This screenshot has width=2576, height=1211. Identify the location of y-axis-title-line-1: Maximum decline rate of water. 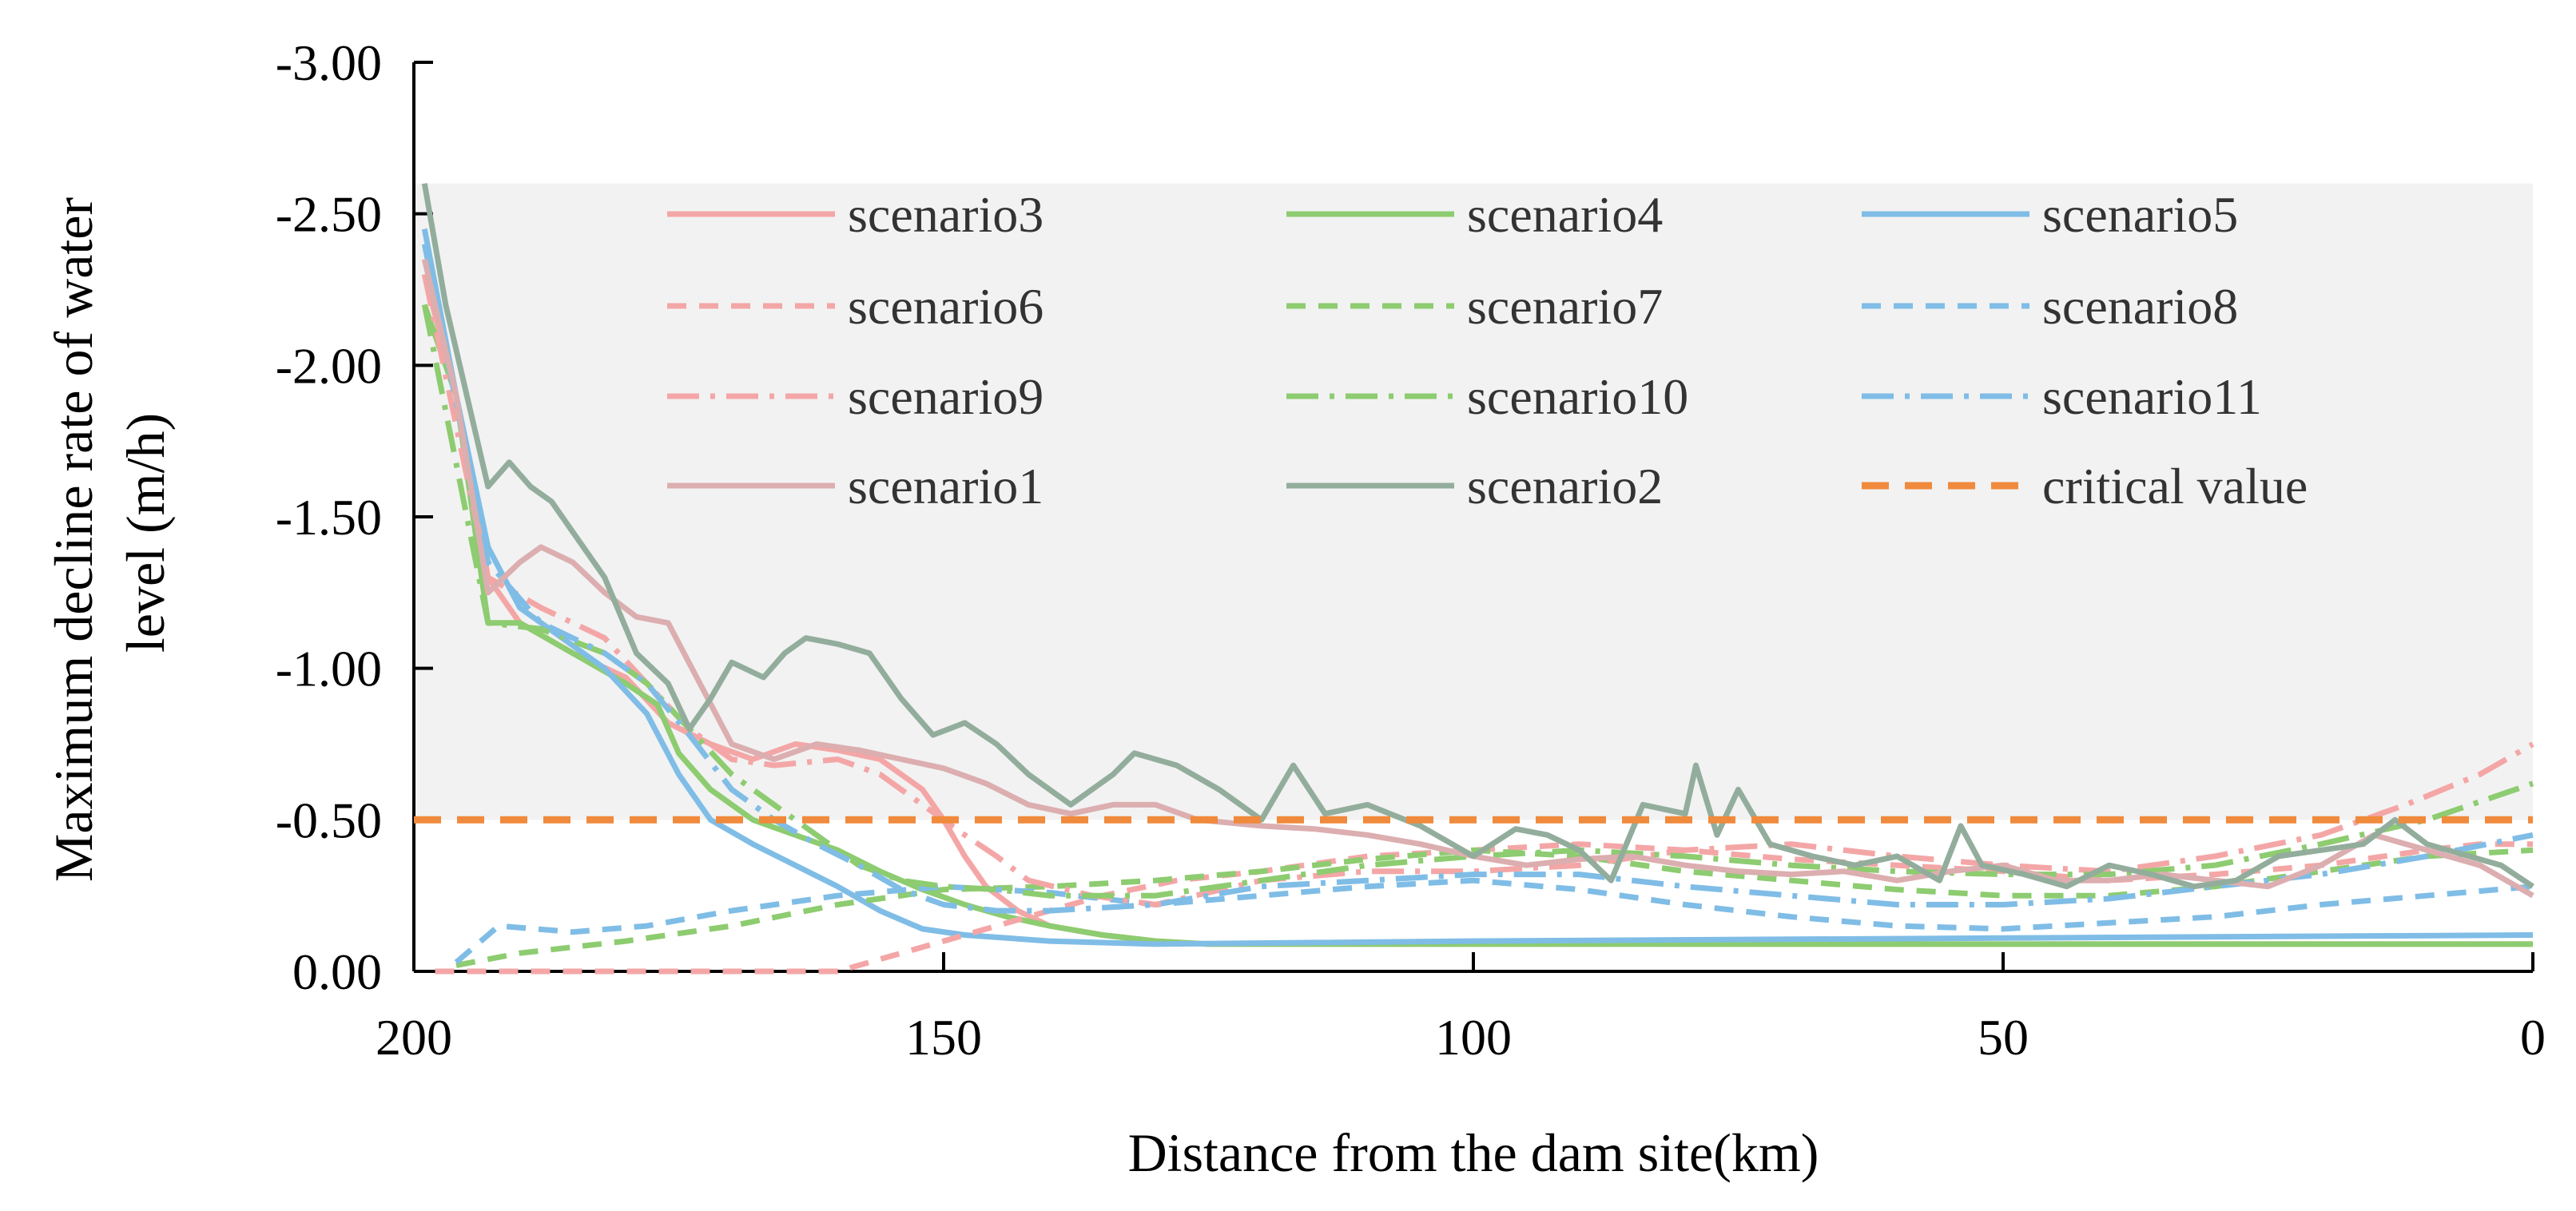
(73, 540).